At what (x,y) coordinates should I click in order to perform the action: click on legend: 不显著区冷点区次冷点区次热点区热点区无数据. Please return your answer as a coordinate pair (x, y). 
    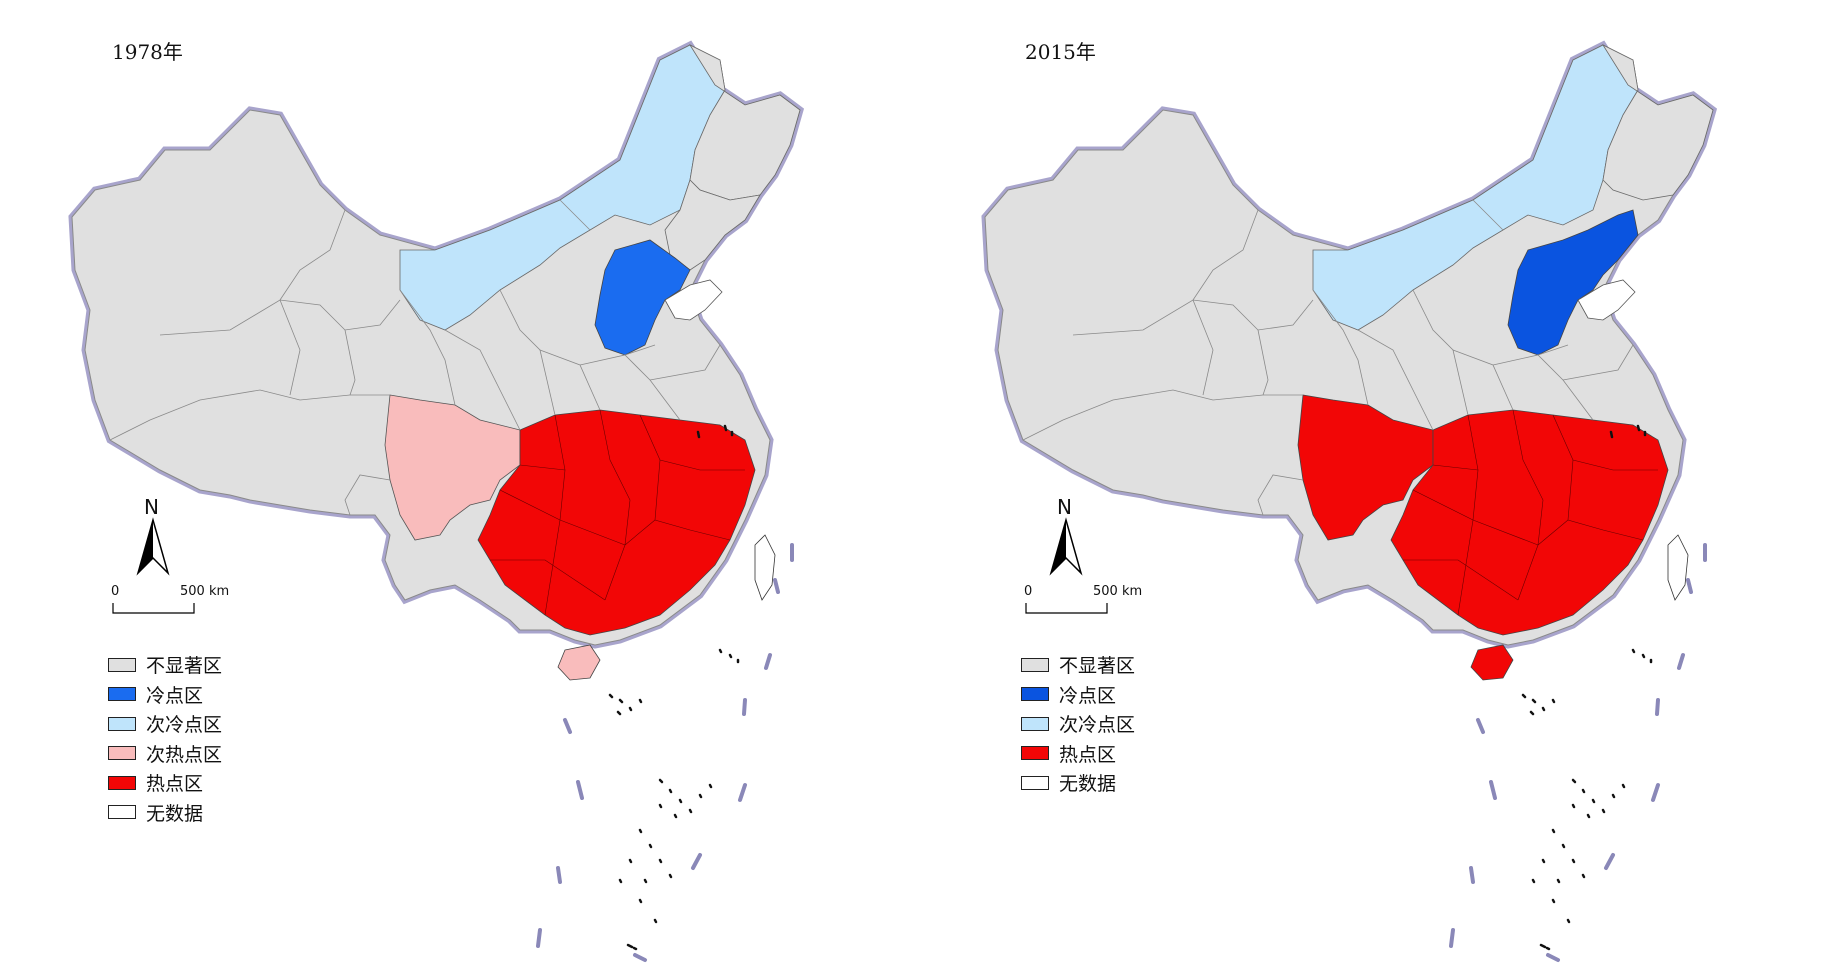
    Looking at the image, I should click on (165, 738).